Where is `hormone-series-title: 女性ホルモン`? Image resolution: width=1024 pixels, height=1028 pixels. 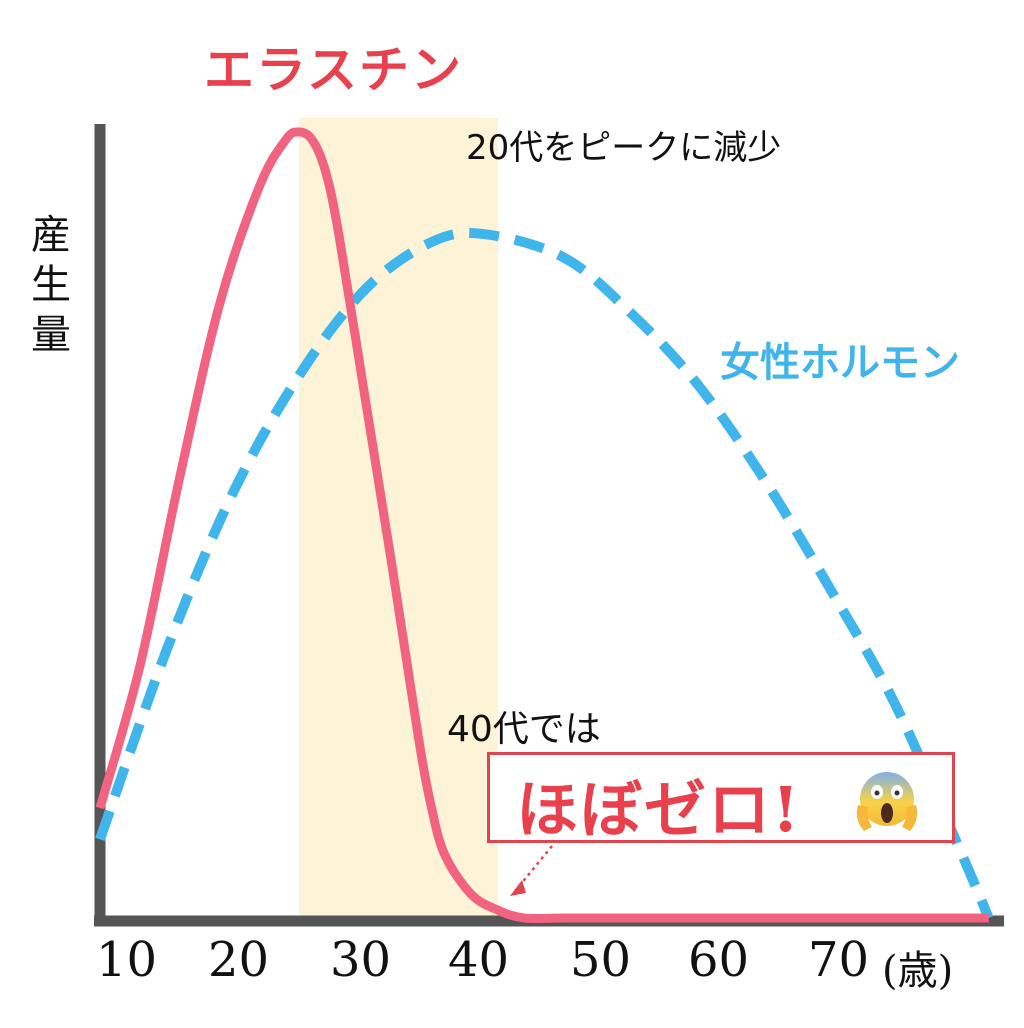
hormone-series-title: 女性ホルモン is located at coordinates (840, 363).